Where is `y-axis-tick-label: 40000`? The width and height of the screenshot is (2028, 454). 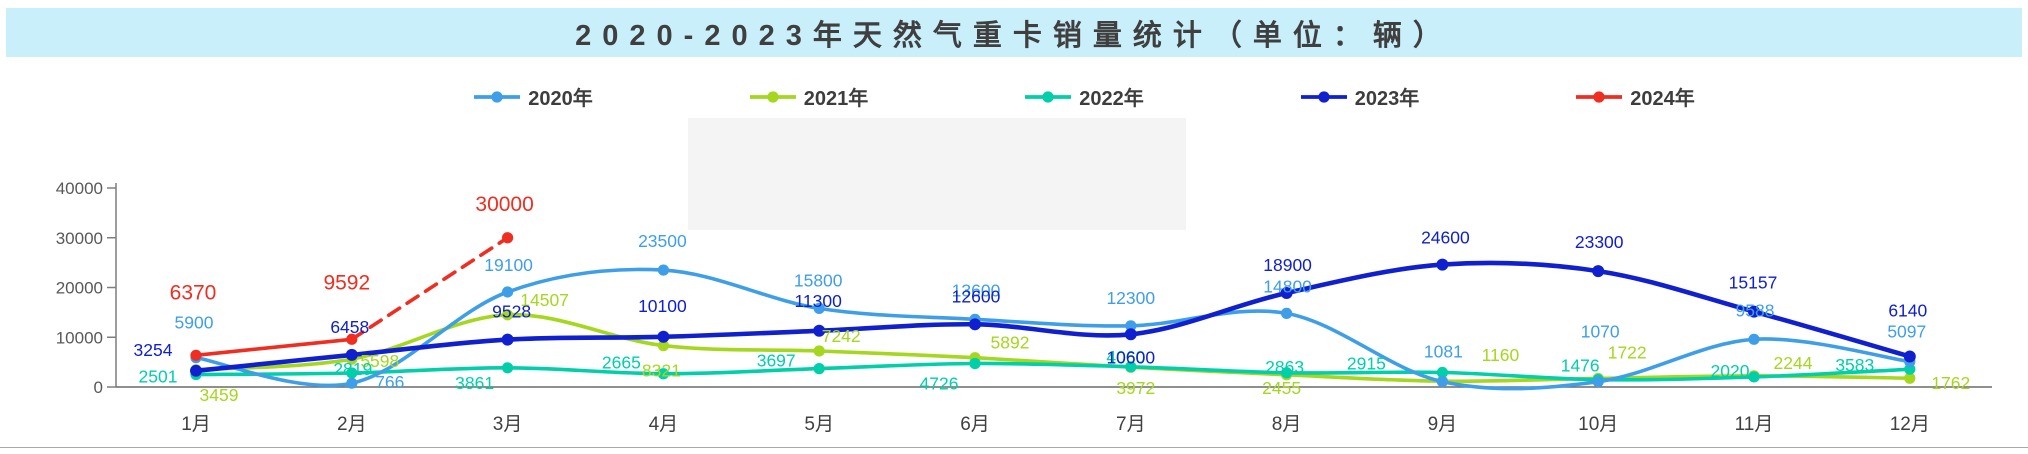 y-axis-tick-label: 40000 is located at coordinates (79, 188).